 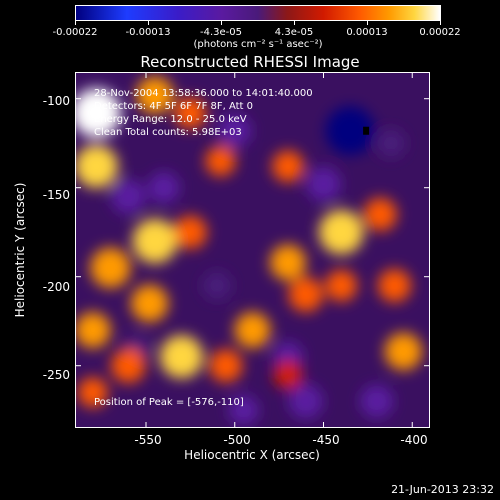 I want to click on y-tick-label: -250, so click(x=56, y=375).